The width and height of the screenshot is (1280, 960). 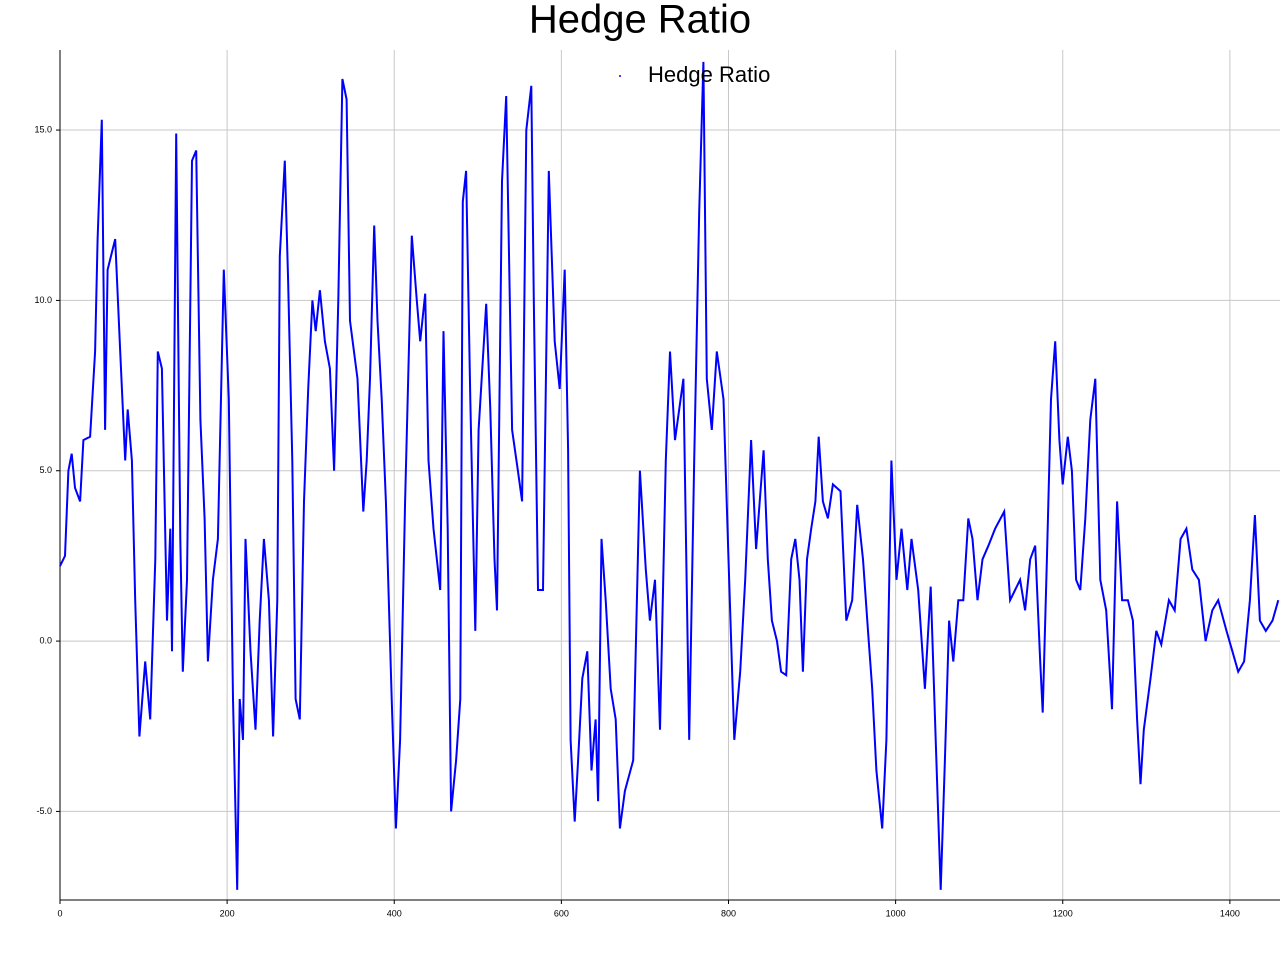 I want to click on legend-label: Hedge Ratio, so click(x=709, y=74).